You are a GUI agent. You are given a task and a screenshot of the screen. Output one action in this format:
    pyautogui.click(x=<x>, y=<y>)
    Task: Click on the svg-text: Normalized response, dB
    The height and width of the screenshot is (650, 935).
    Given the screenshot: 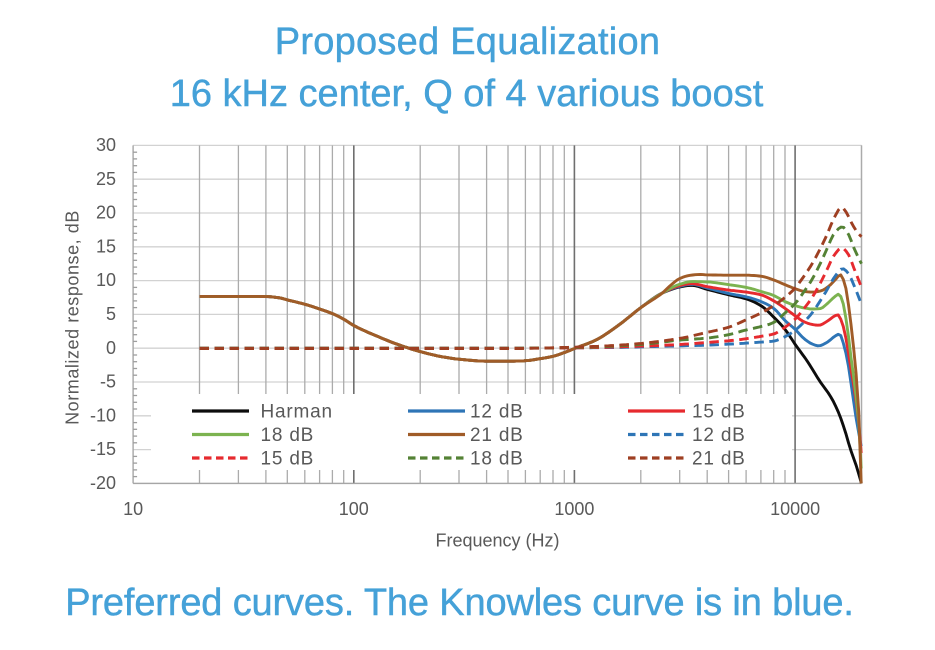 What is the action you would take?
    pyautogui.click(x=73, y=317)
    